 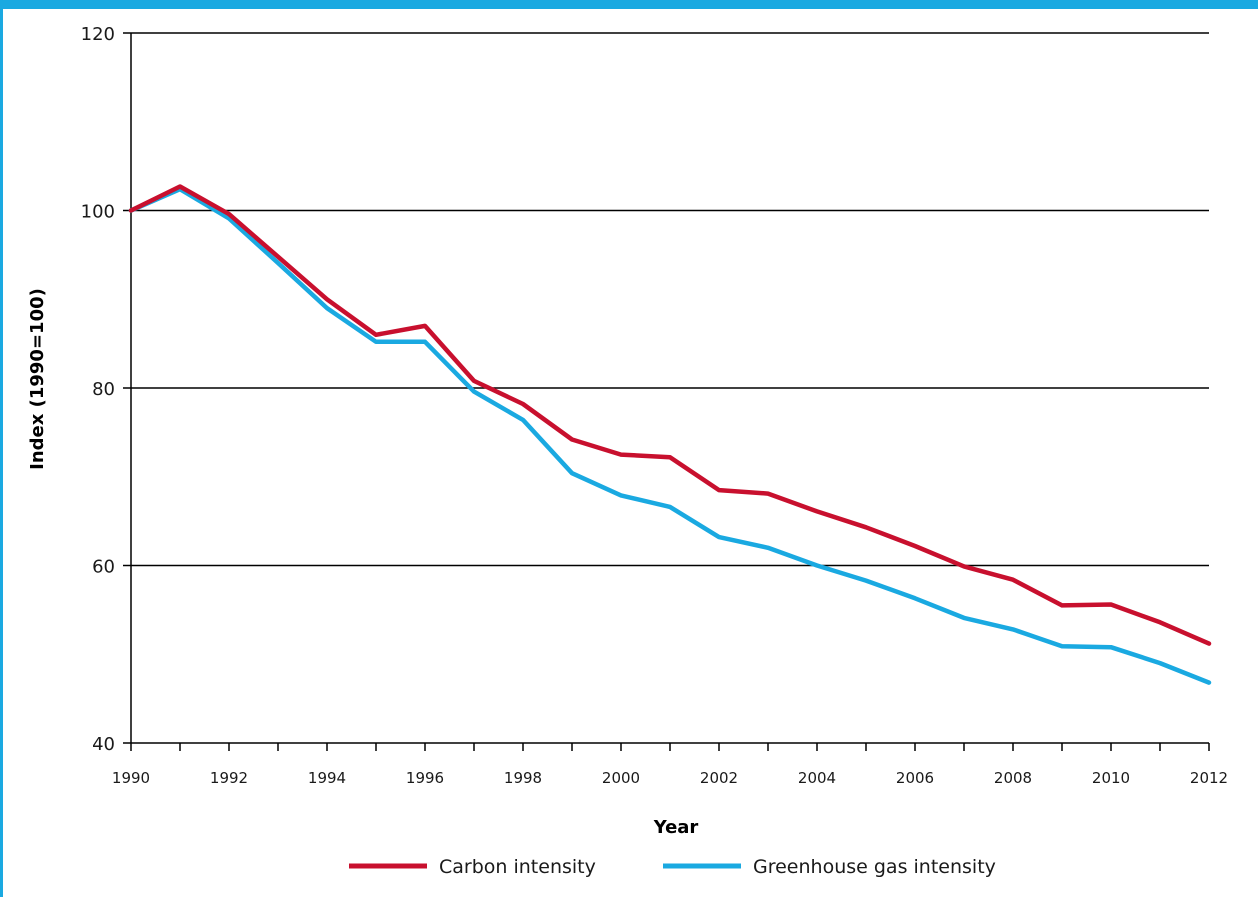 I want to click on y-tick-labels: 40 60 80 100 120, so click(x=98, y=389).